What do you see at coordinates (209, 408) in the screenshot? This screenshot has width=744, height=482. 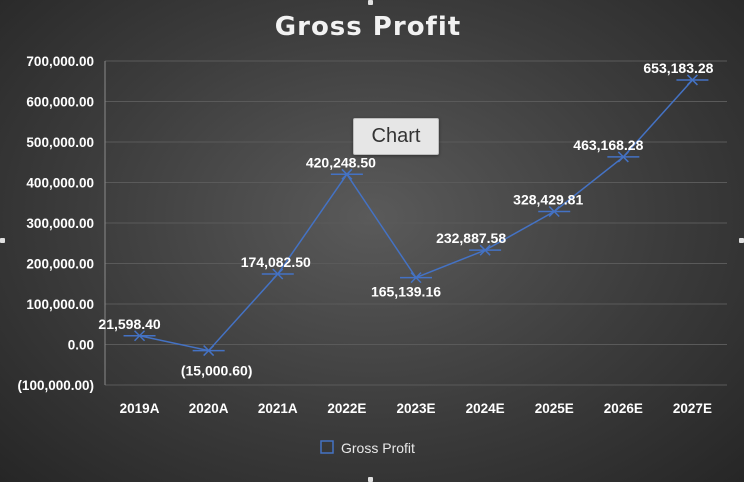 I see `x-tick-label: 2020A` at bounding box center [209, 408].